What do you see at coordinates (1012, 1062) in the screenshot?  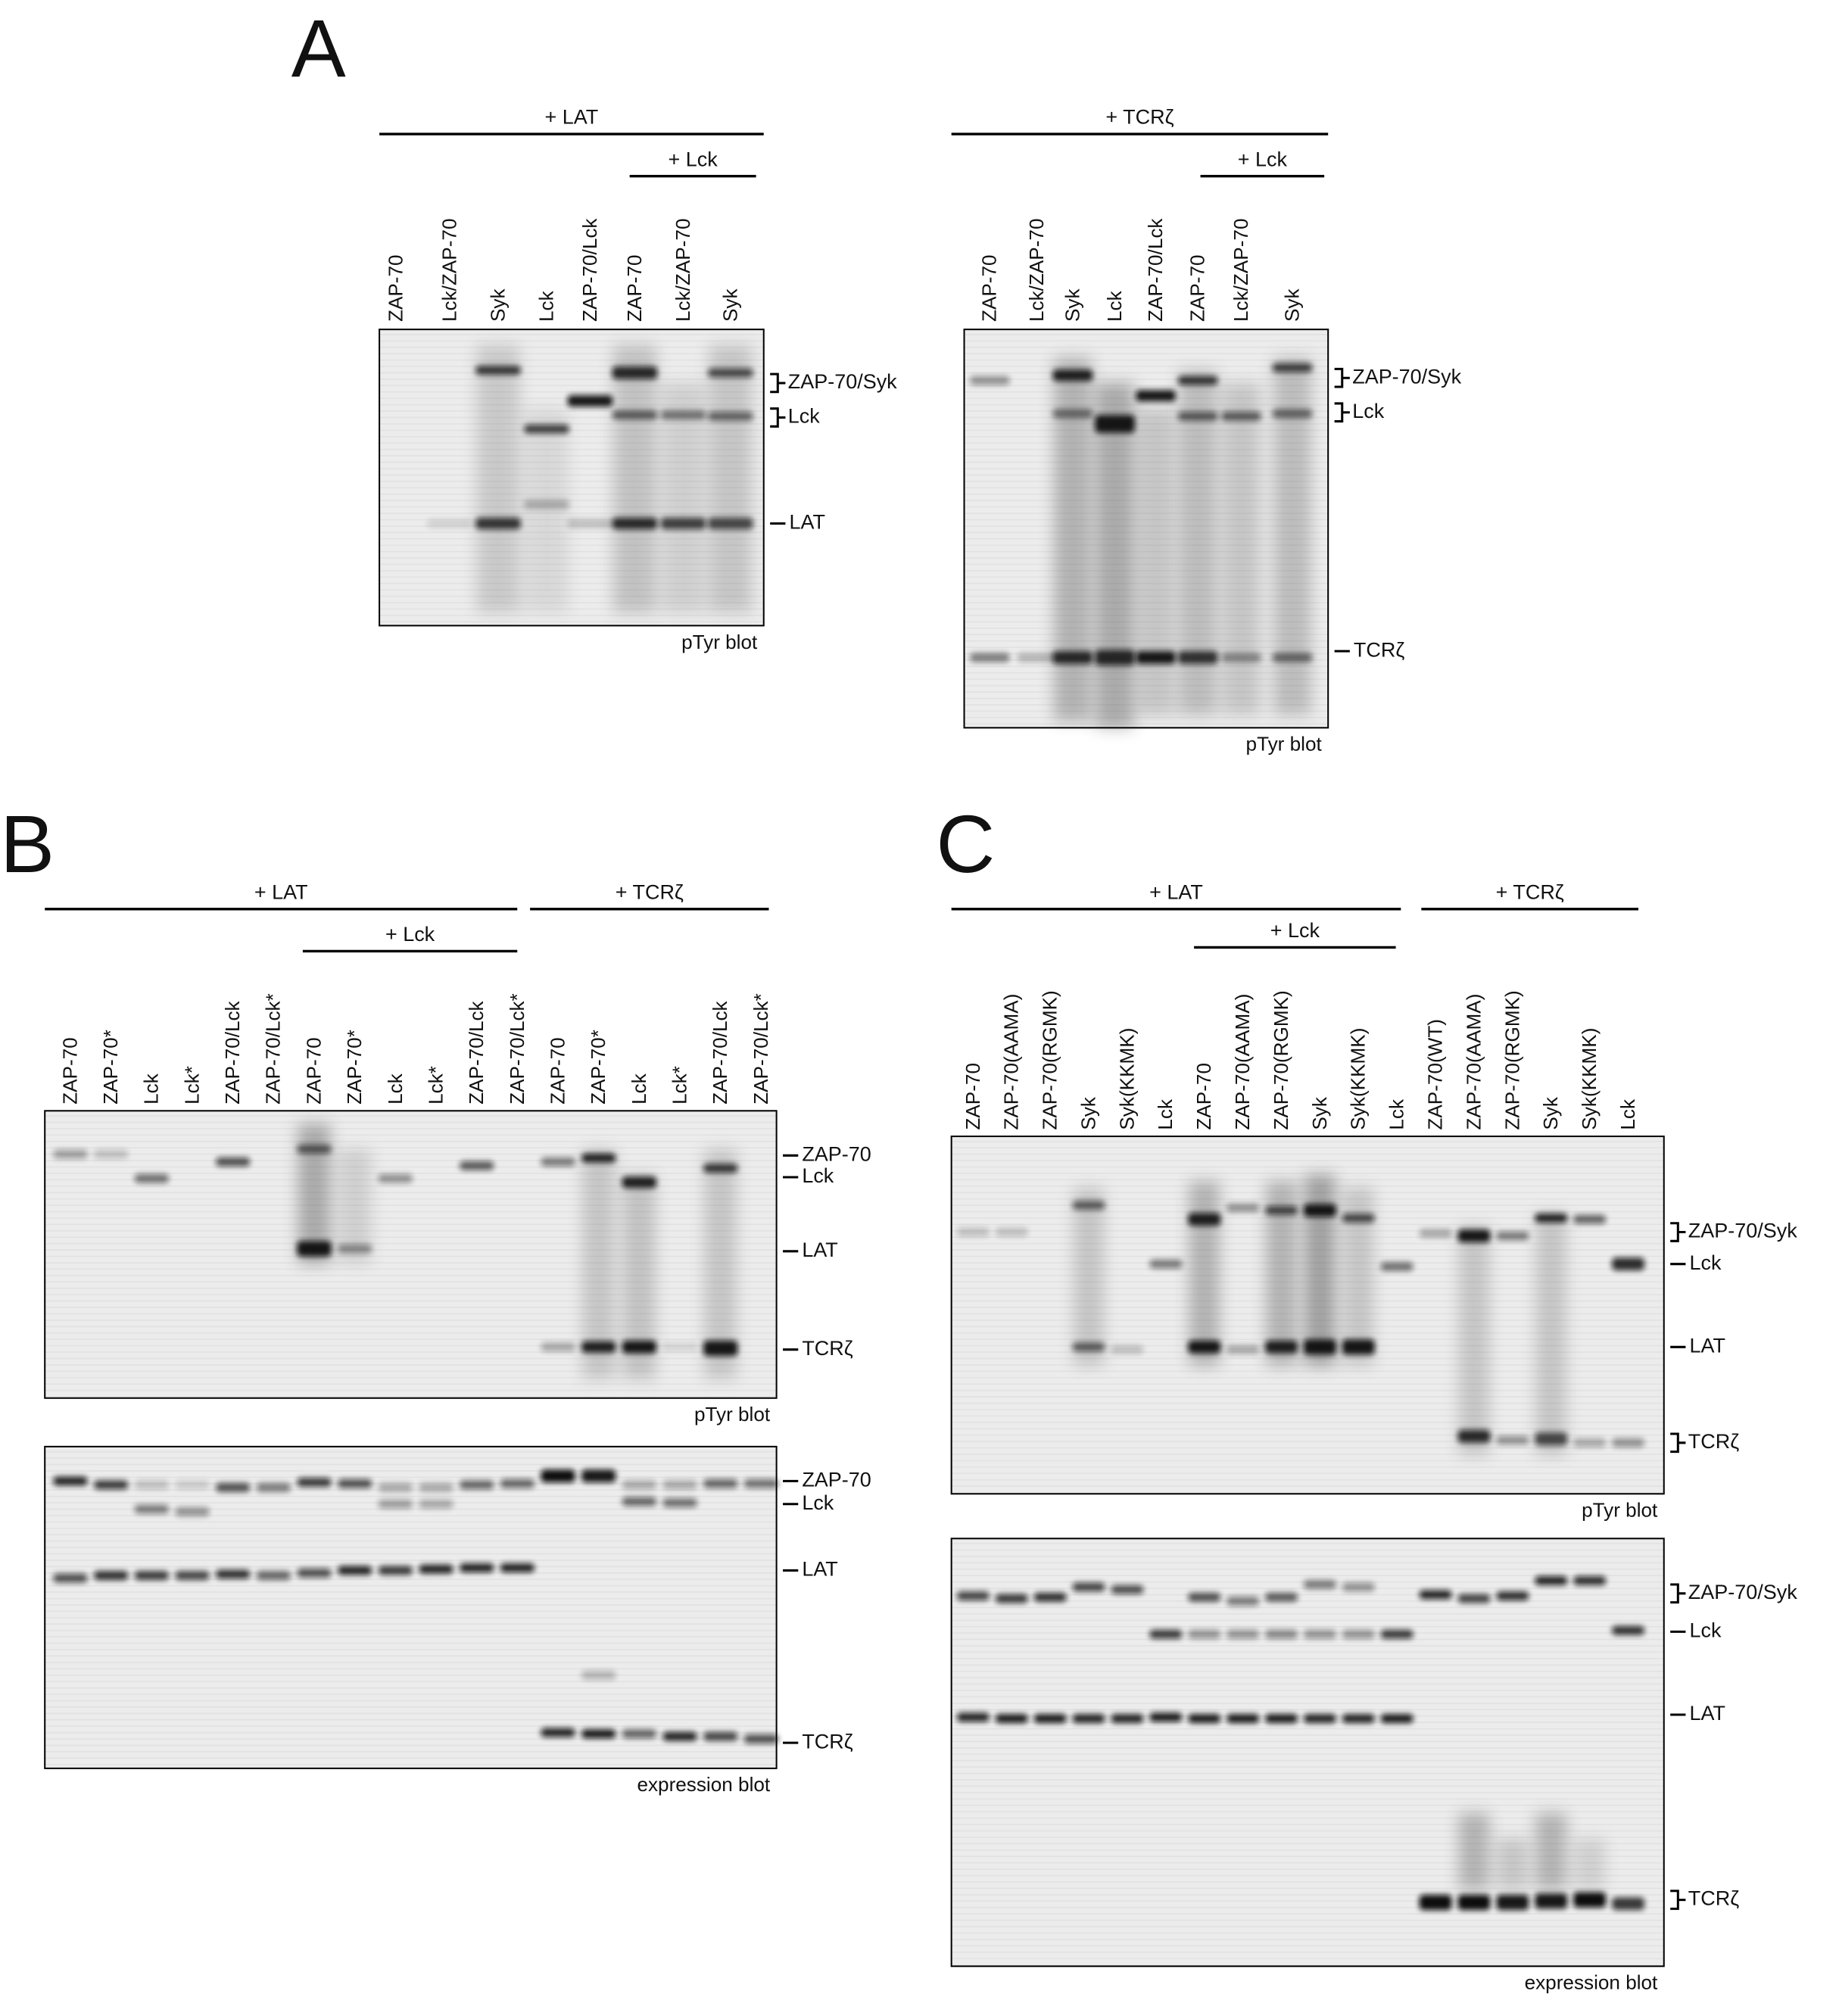 I see `lane-label: ZAP-70(AAMA)` at bounding box center [1012, 1062].